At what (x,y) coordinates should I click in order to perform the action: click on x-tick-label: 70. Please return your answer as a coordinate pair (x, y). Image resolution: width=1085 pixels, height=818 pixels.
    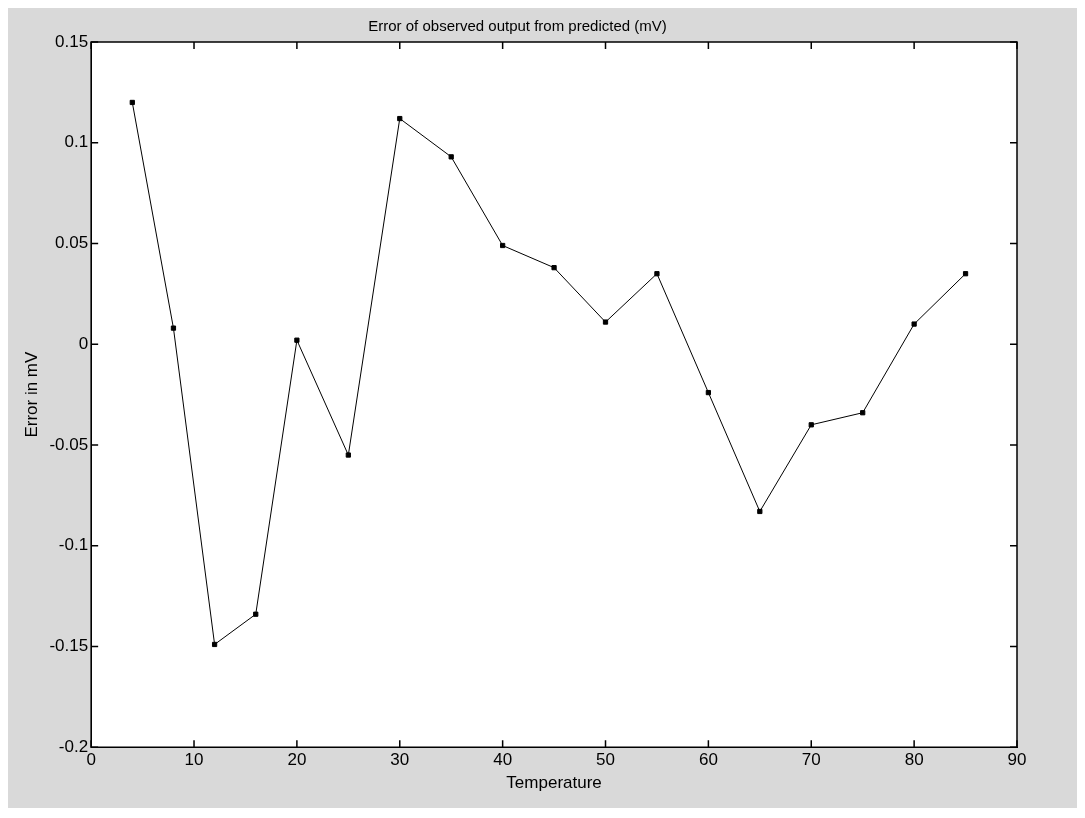
    Looking at the image, I should click on (811, 760).